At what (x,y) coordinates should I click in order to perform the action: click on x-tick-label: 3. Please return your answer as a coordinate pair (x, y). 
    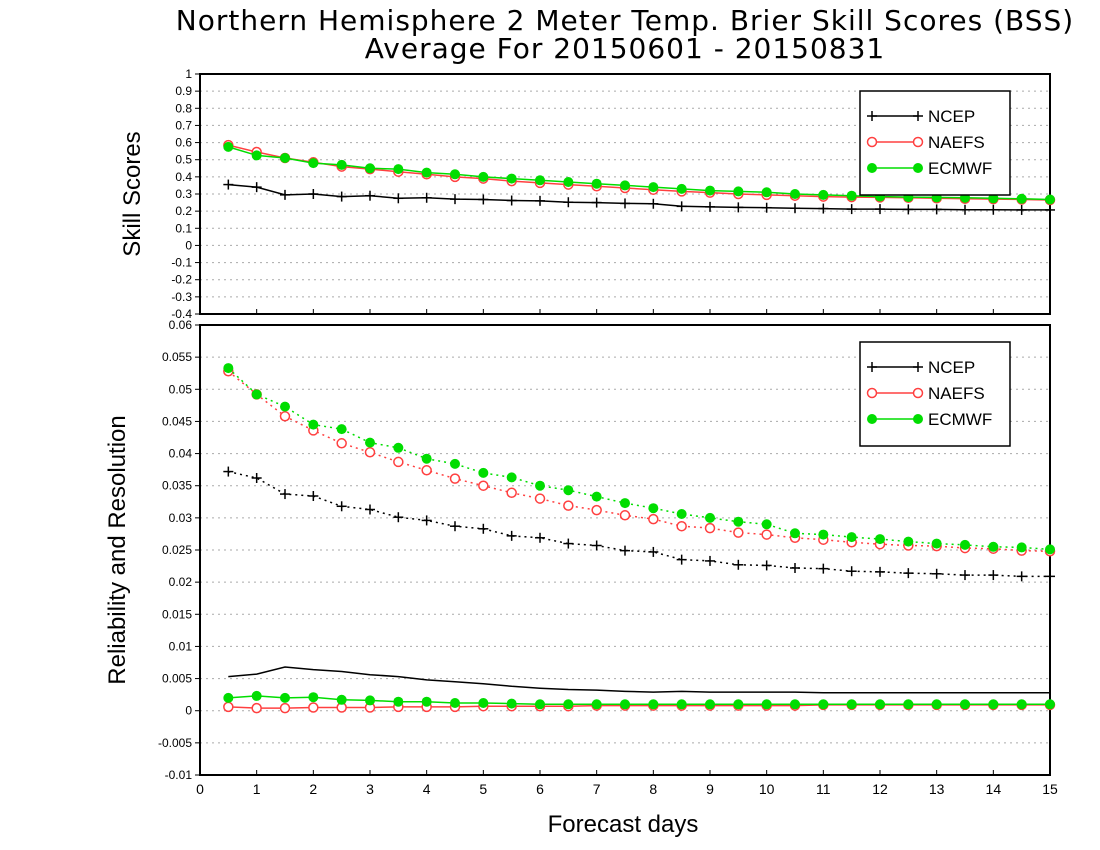
    Looking at the image, I should click on (370, 789).